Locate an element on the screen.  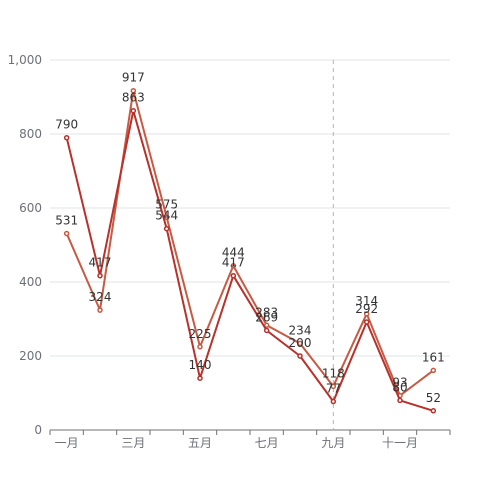
data-label: 234 is located at coordinates (300, 330).